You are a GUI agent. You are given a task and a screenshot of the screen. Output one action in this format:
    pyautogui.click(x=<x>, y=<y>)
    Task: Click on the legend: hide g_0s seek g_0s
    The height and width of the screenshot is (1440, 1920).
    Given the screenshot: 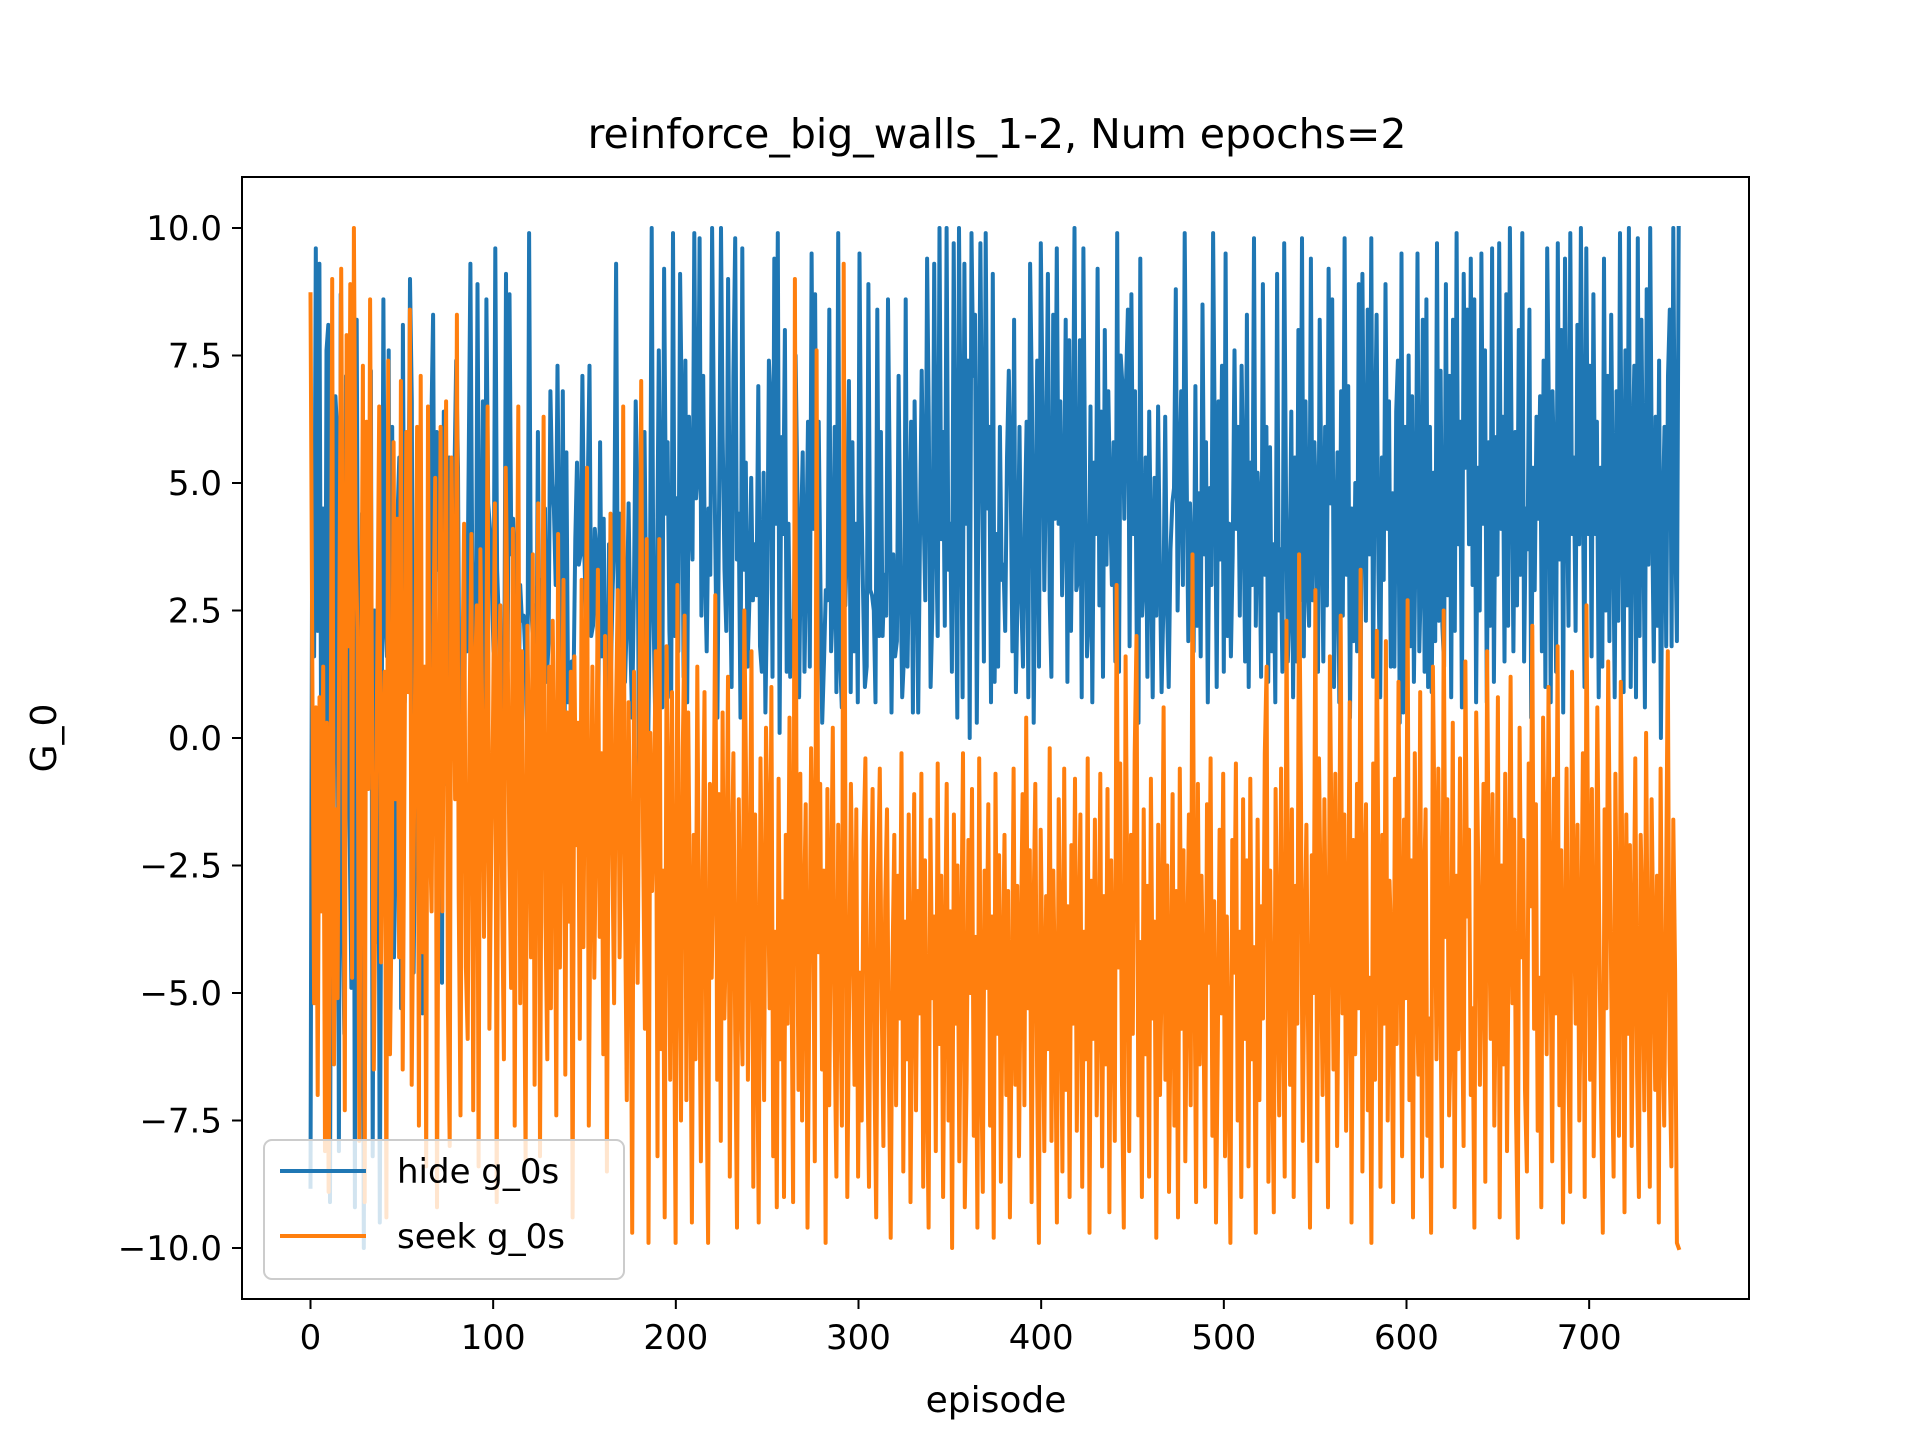 What is the action you would take?
    pyautogui.click(x=444, y=1209)
    